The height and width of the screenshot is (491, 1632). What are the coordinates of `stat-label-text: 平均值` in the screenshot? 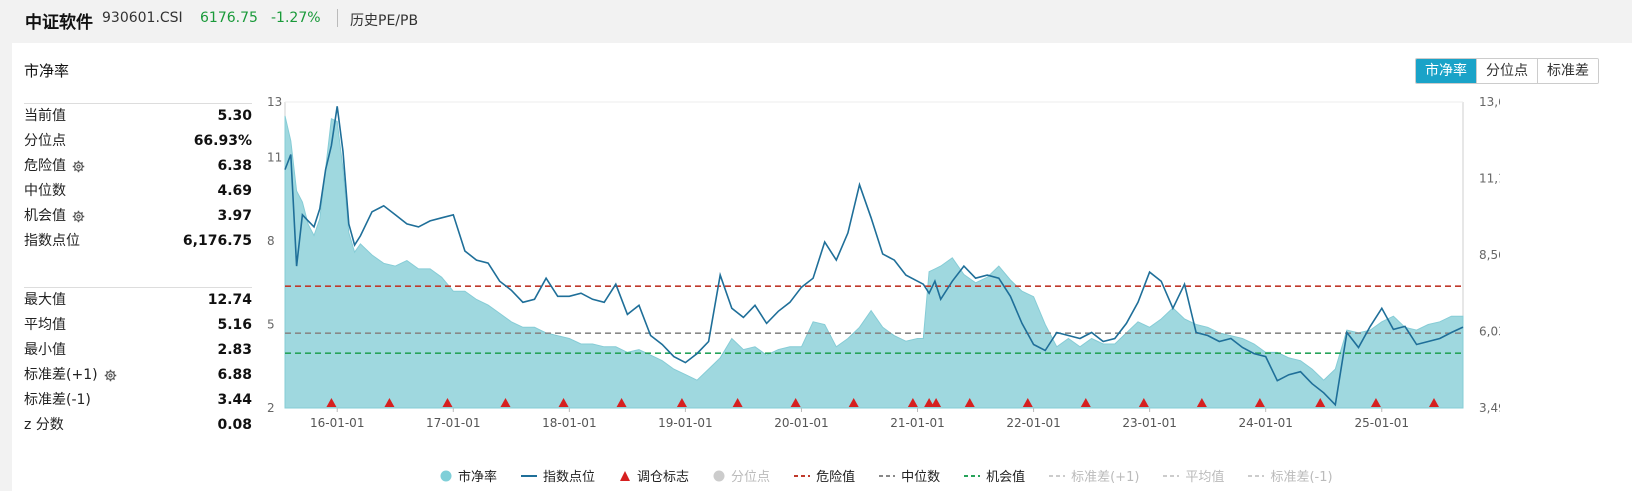 It's located at (45, 325).